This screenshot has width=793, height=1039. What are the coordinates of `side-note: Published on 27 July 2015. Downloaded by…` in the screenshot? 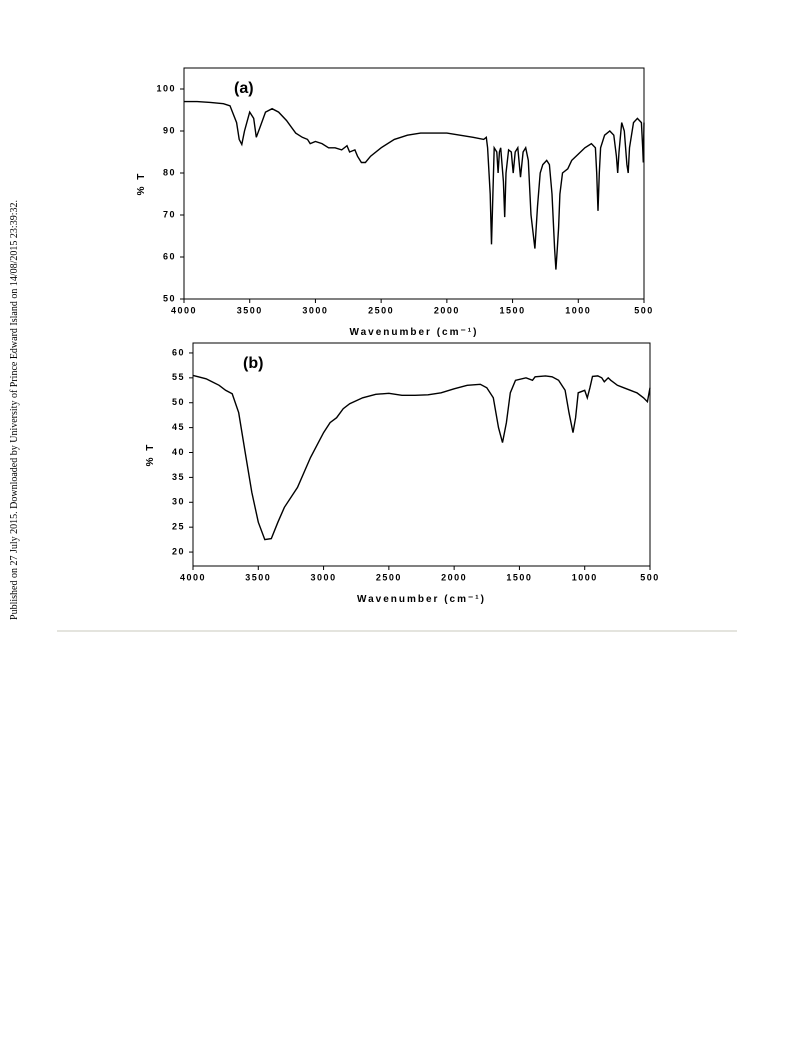 It's located at (14, 410).